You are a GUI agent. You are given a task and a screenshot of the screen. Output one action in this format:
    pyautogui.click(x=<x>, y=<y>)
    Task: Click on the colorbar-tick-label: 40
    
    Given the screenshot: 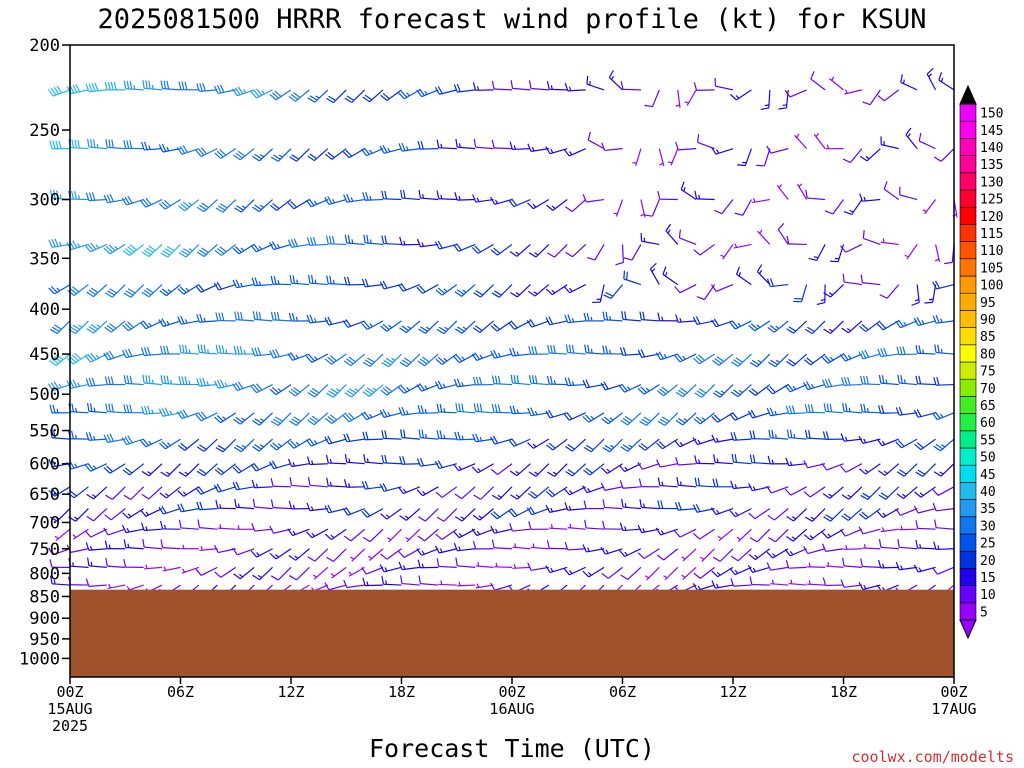 What is the action you would take?
    pyautogui.click(x=988, y=492)
    